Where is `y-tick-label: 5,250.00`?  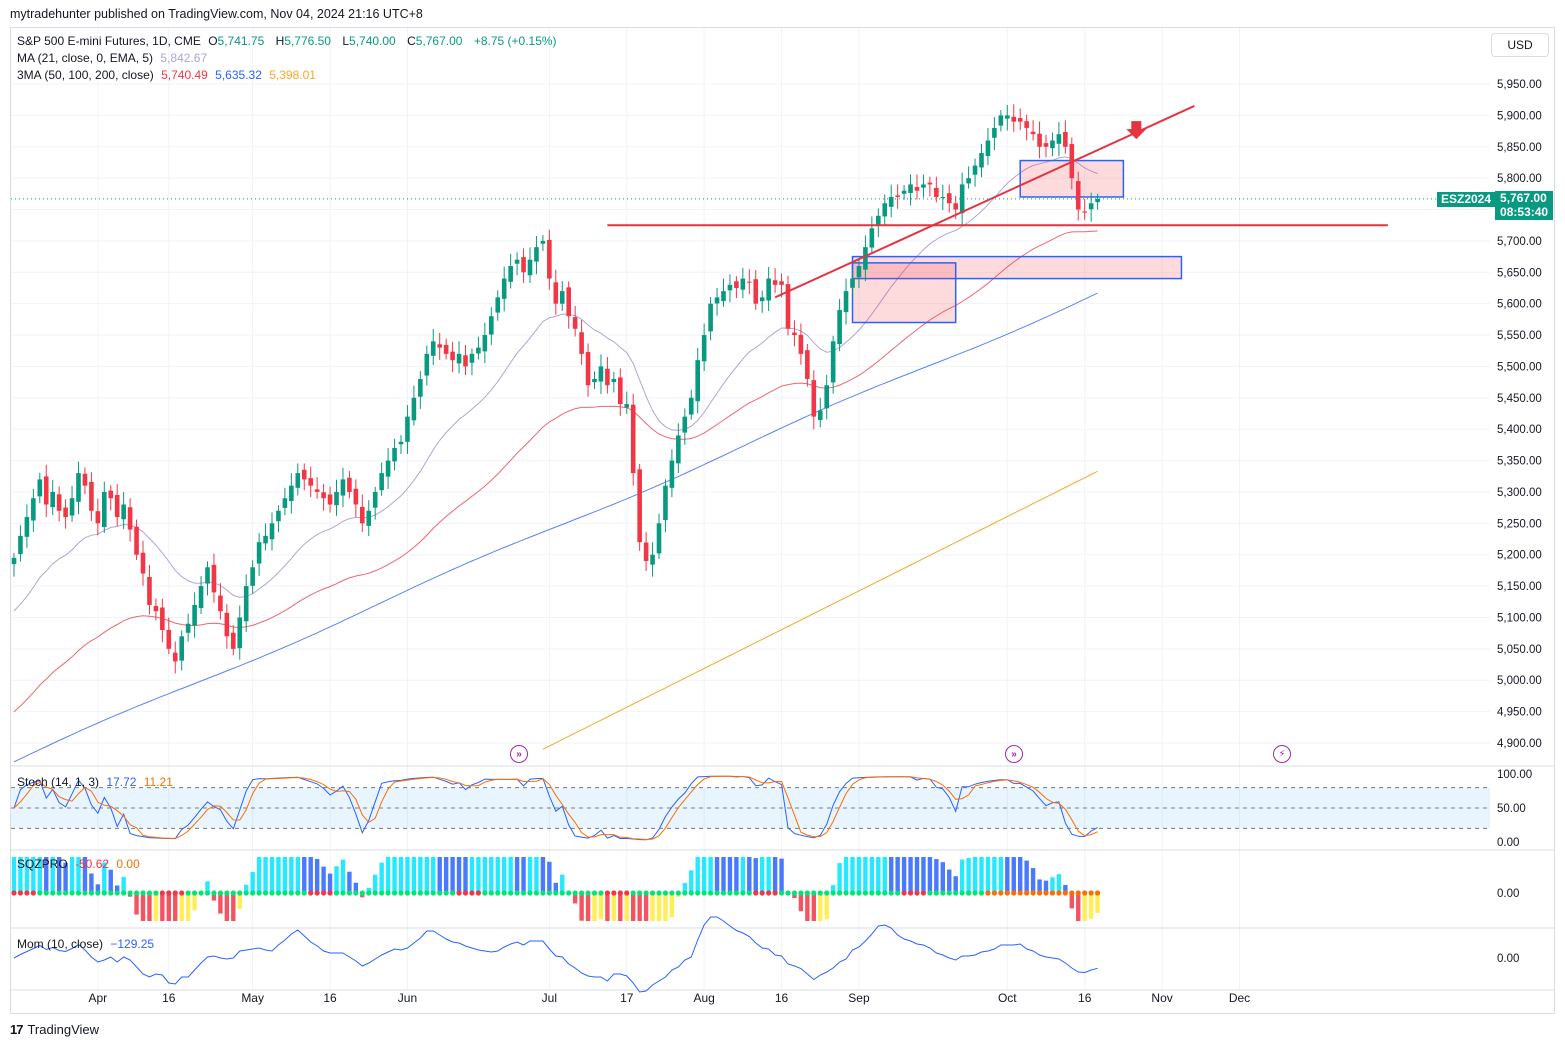 y-tick-label: 5,250.00 is located at coordinates (1519, 524).